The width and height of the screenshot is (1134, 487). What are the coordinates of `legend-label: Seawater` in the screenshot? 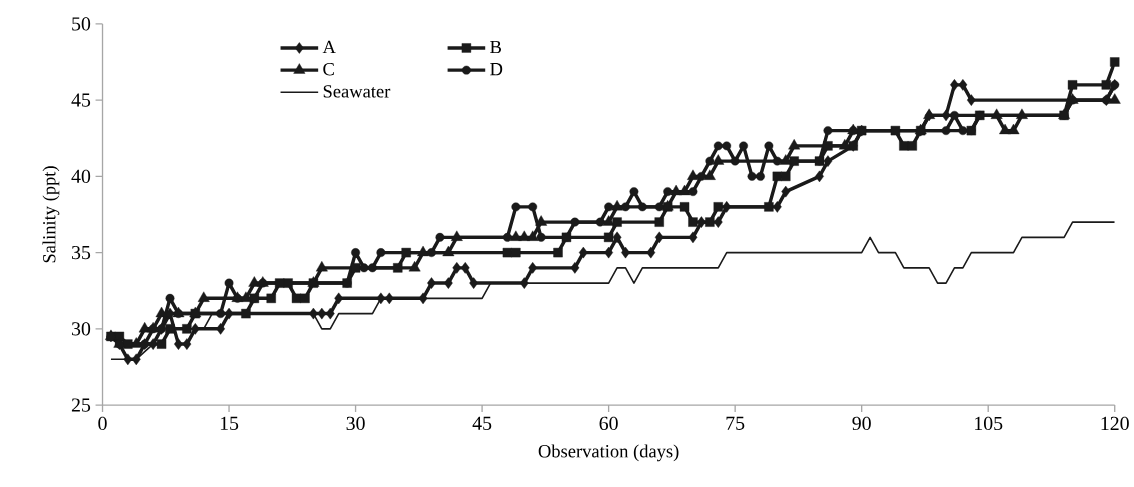 It's located at (357, 91).